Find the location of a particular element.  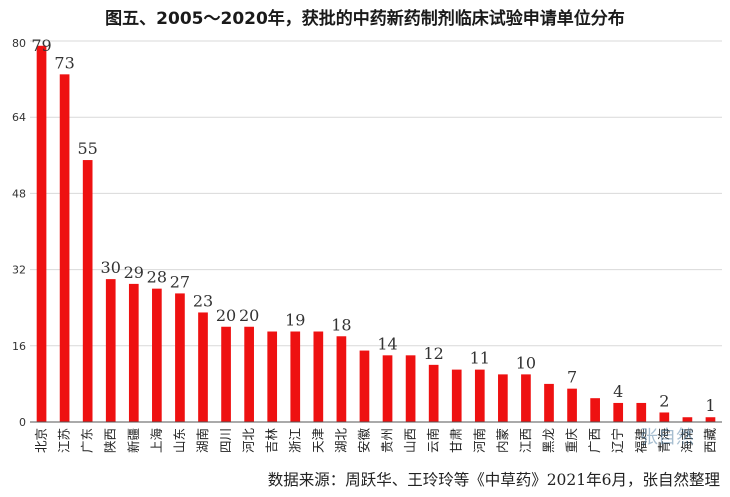

x-tick-label: 四川 is located at coordinates (225, 440).